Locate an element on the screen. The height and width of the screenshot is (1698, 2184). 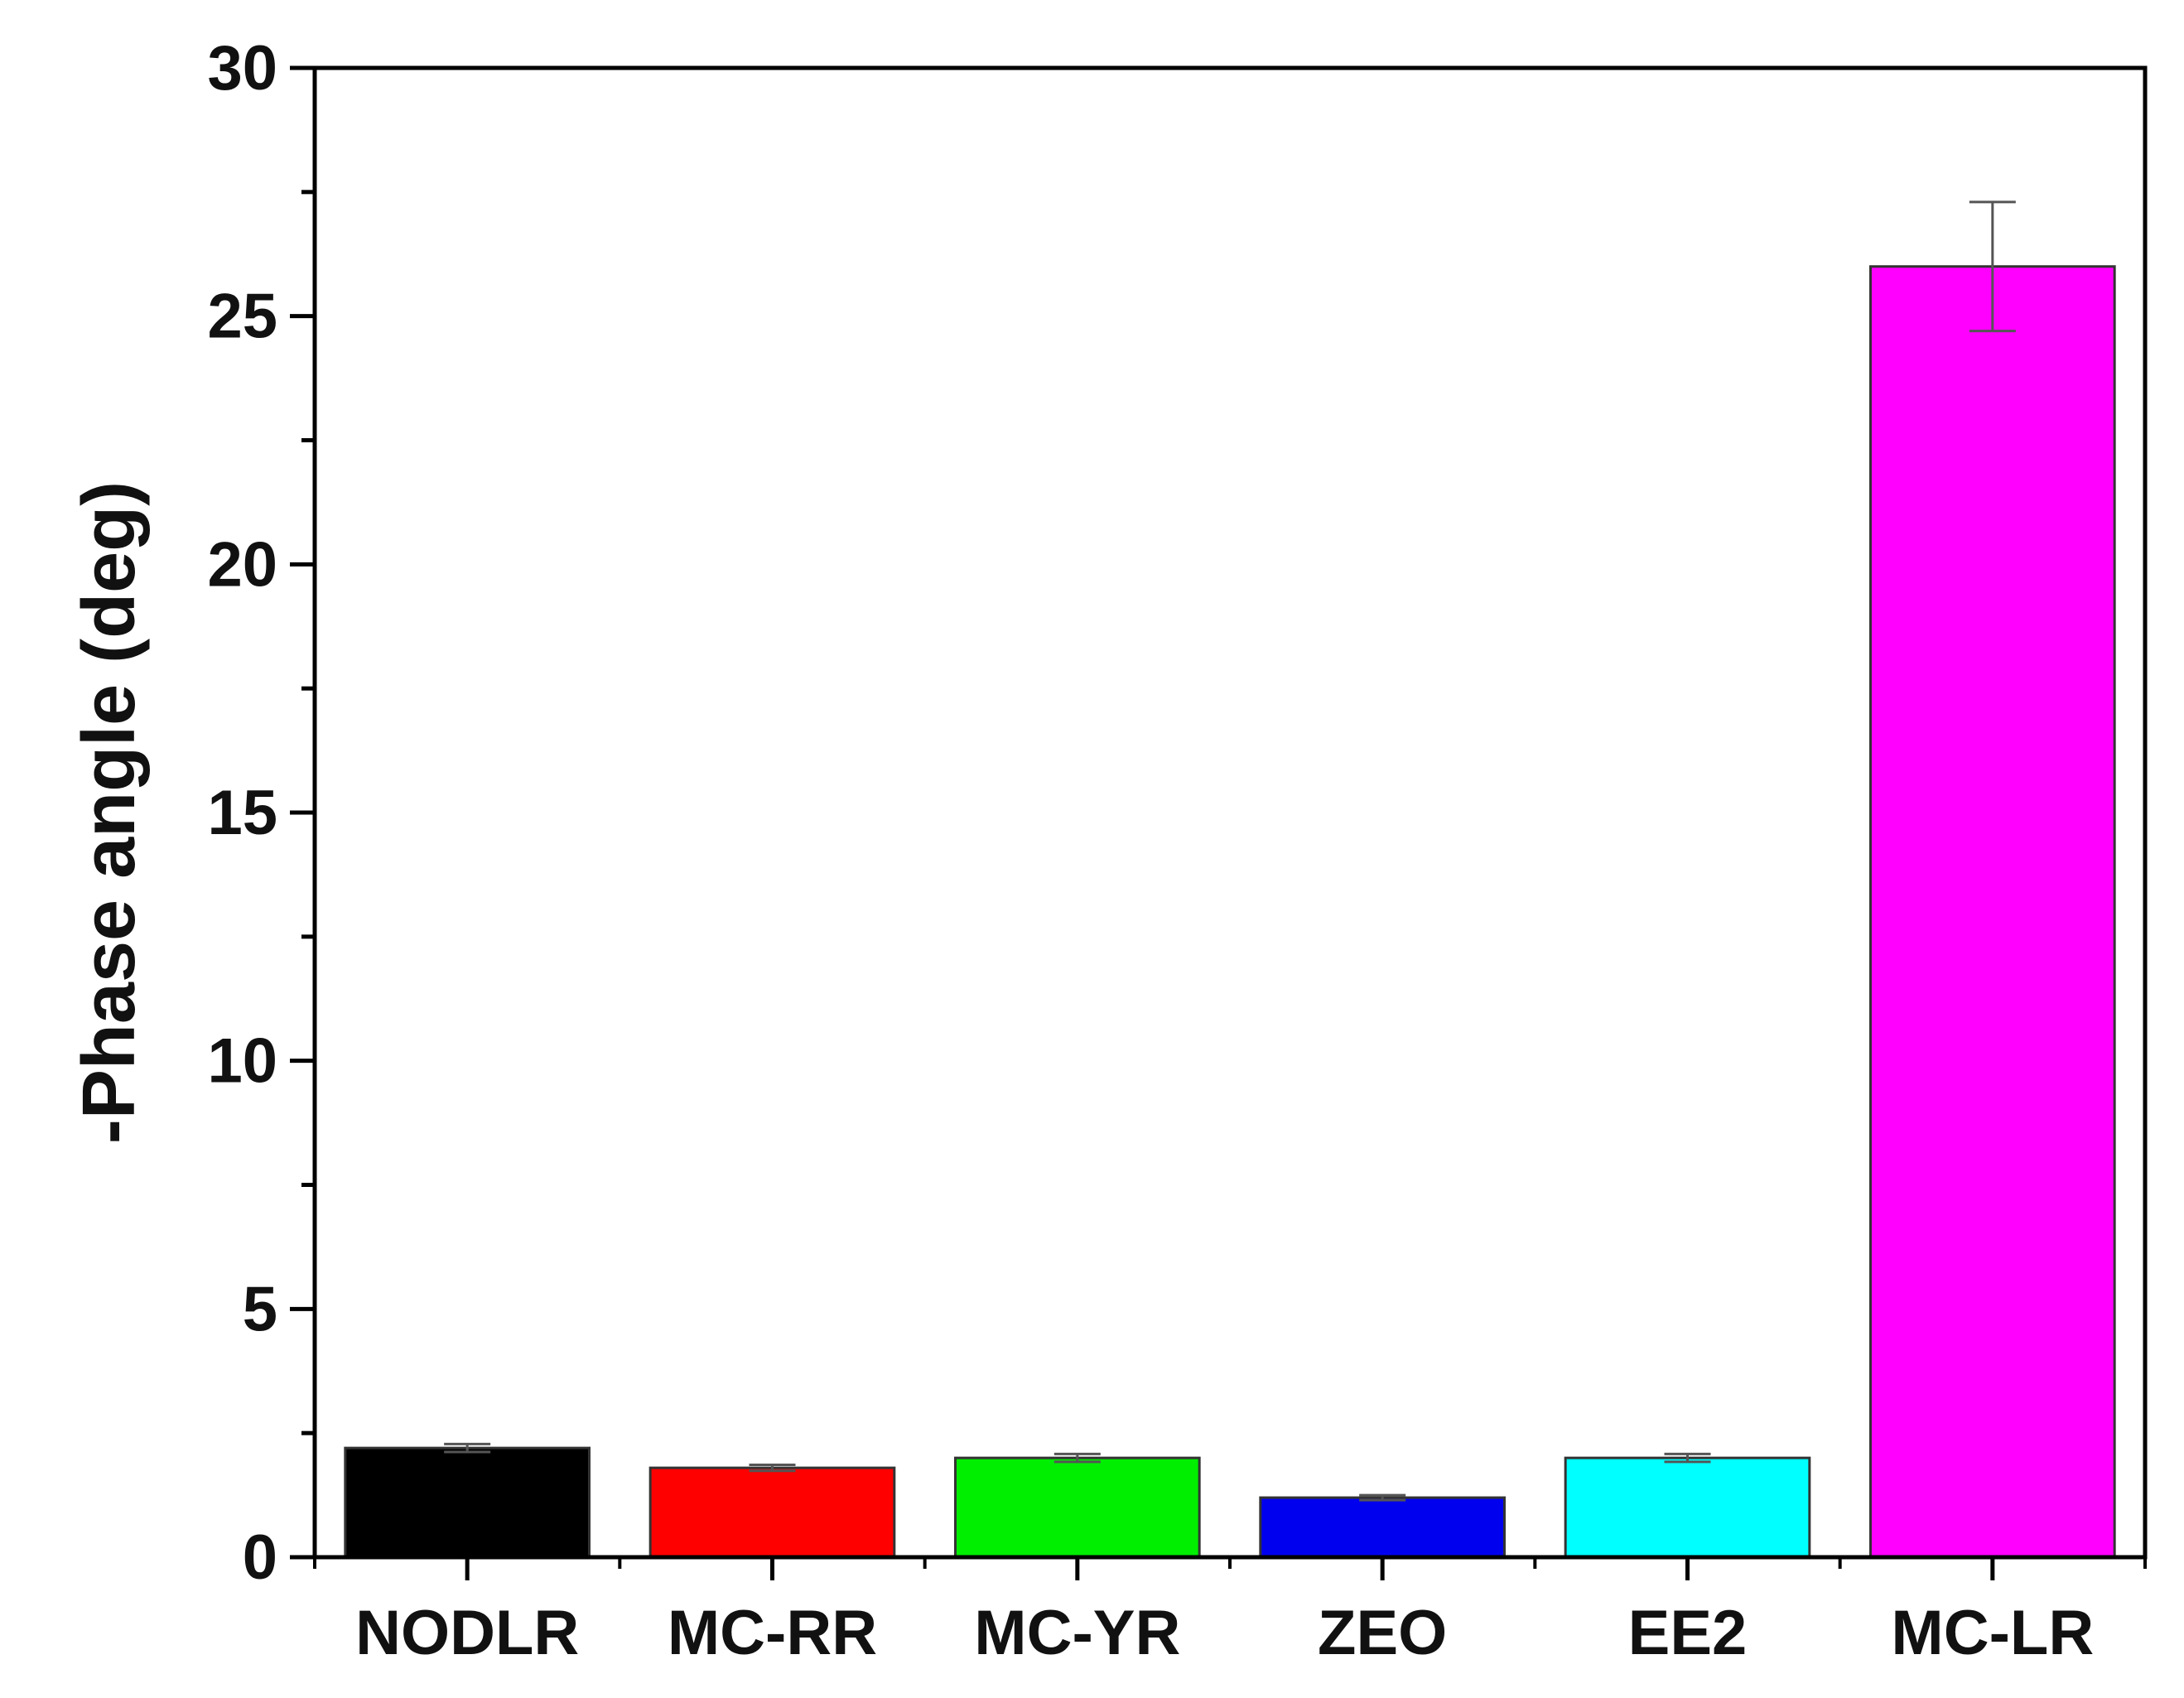
y-axis-ticks: 0 5 10 15 20 25 30 is located at coordinates (261, 813).